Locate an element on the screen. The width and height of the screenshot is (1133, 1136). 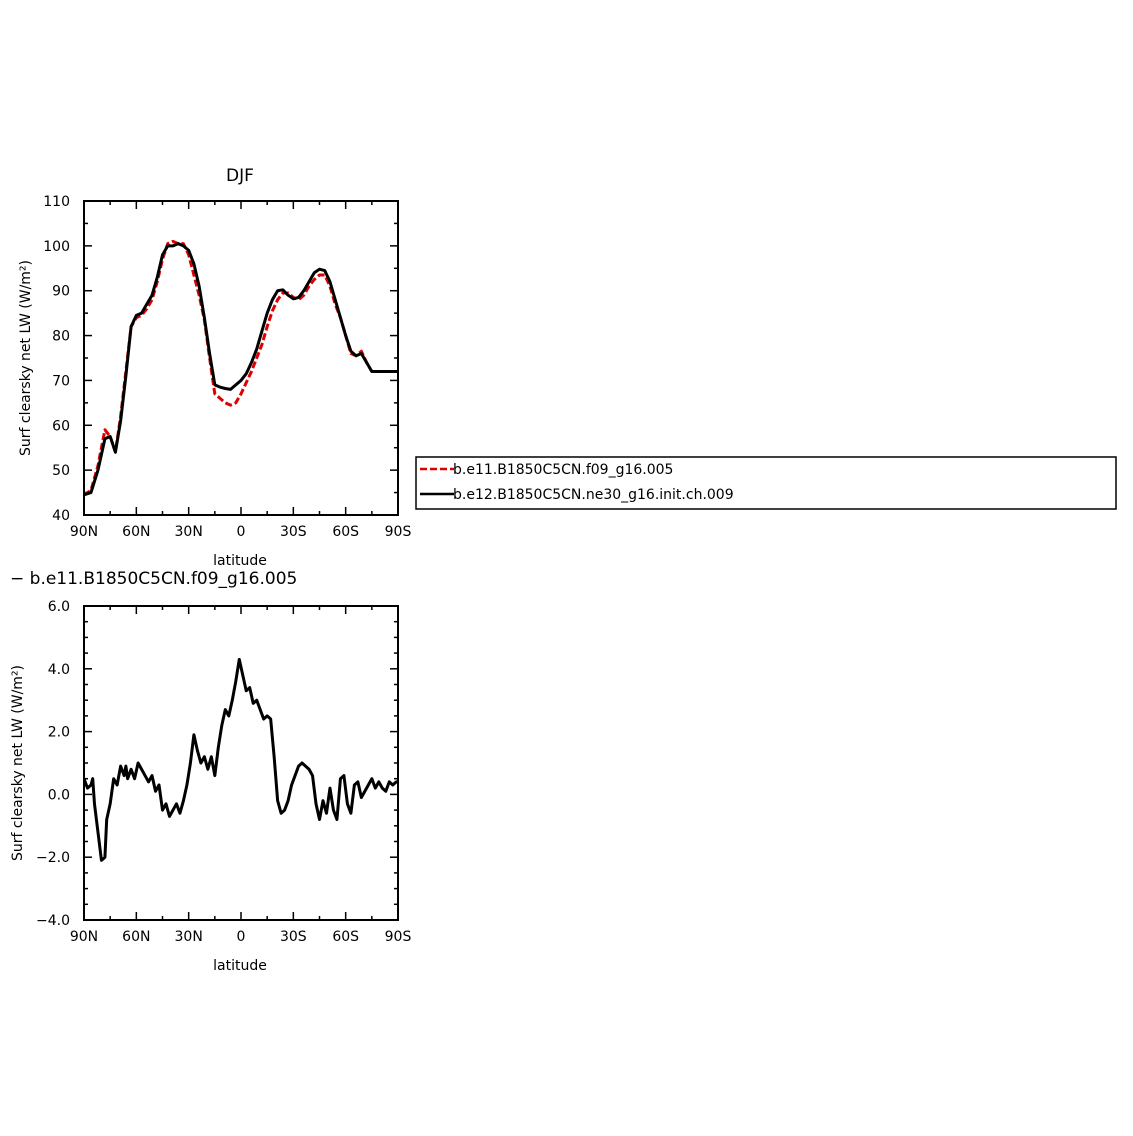
legend-label-2: b.e12.B1850C5CN.ne30_g16.init.ch.009 is located at coordinates (593, 495).